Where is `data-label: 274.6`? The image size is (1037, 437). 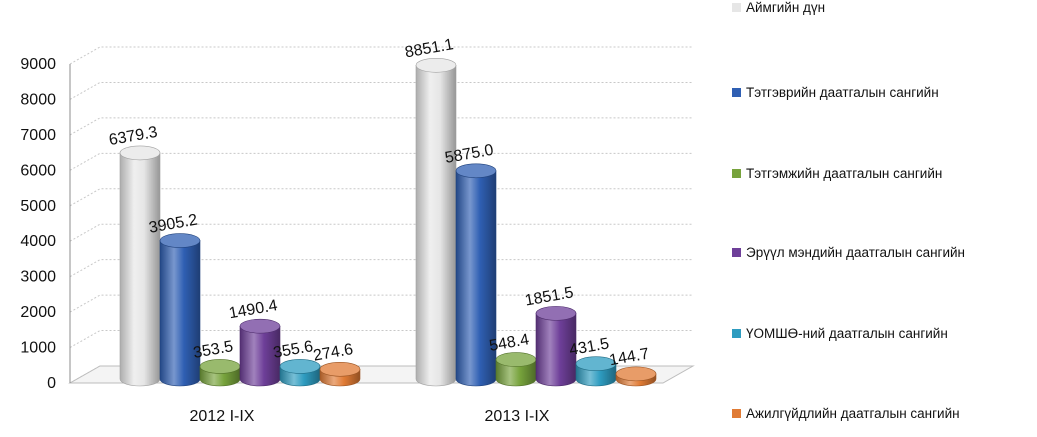 data-label: 274.6 is located at coordinates (333, 353).